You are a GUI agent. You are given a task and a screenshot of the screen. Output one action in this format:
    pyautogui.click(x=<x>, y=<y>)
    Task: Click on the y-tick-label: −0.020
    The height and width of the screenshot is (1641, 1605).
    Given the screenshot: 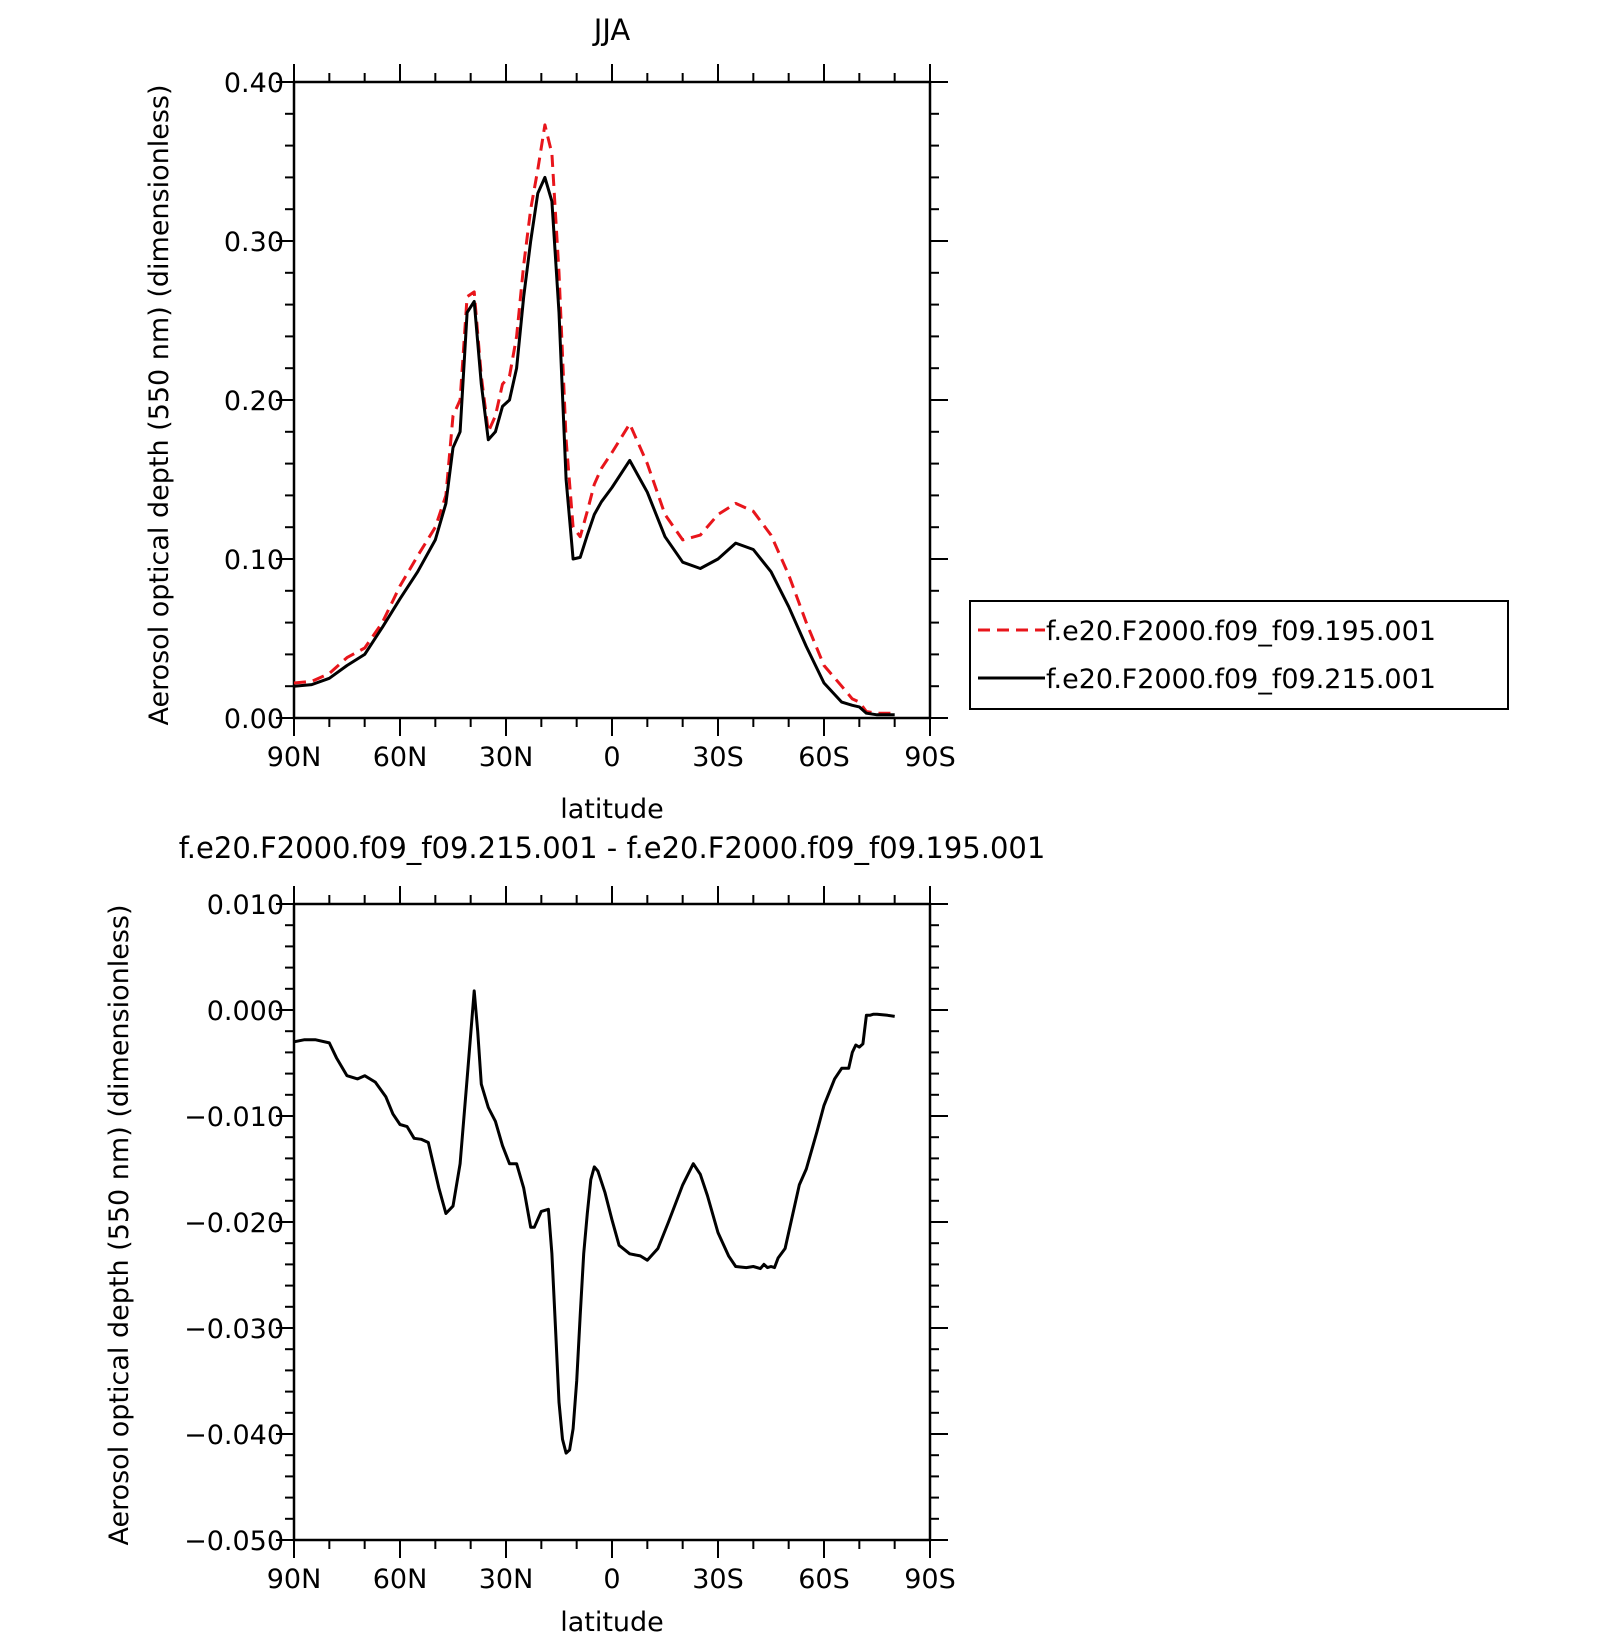 What is the action you would take?
    pyautogui.click(x=234, y=1223)
    